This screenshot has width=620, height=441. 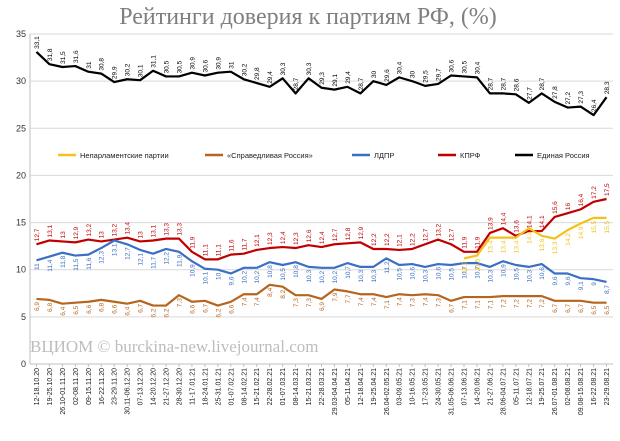 I want to click on y-axis: 0 5 10 15 20 25 30 35, so click(x=21, y=199).